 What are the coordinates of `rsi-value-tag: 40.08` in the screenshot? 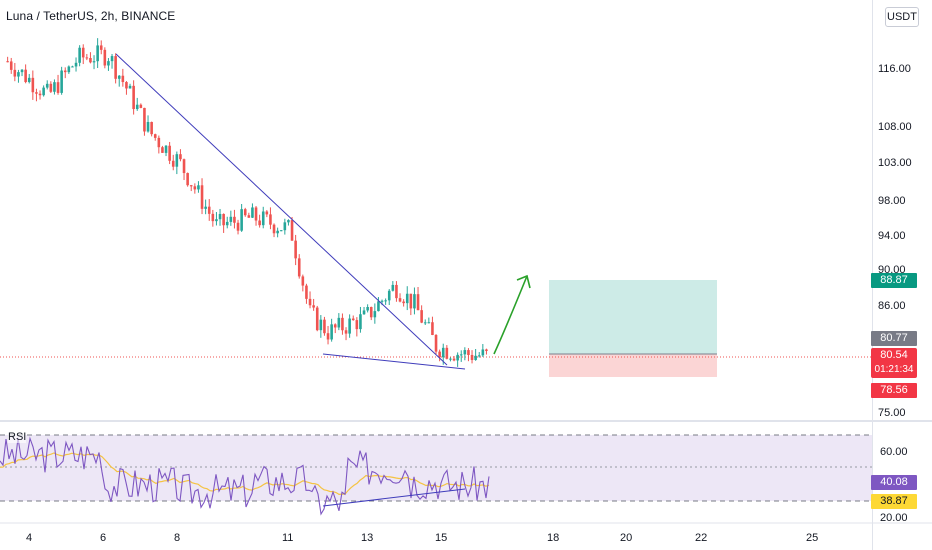 It's located at (894, 482).